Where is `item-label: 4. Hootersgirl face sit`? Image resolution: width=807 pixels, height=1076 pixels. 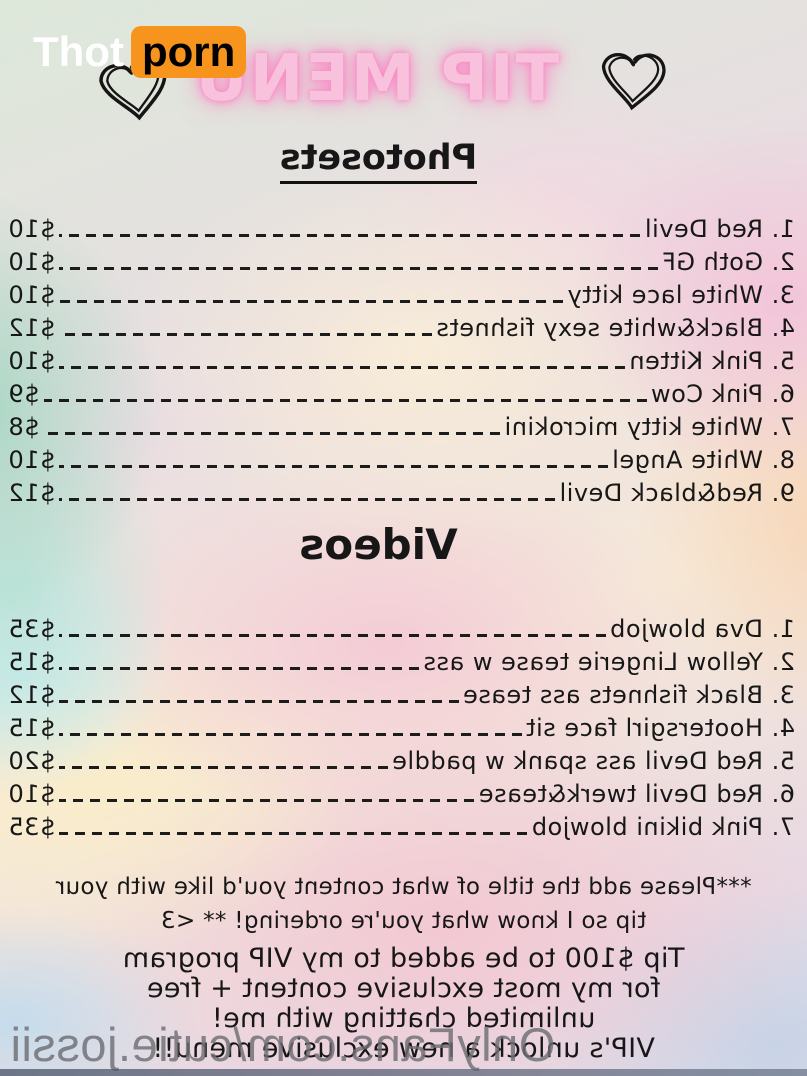 item-label: 4. Hootersgirl face sit is located at coordinates (660, 728).